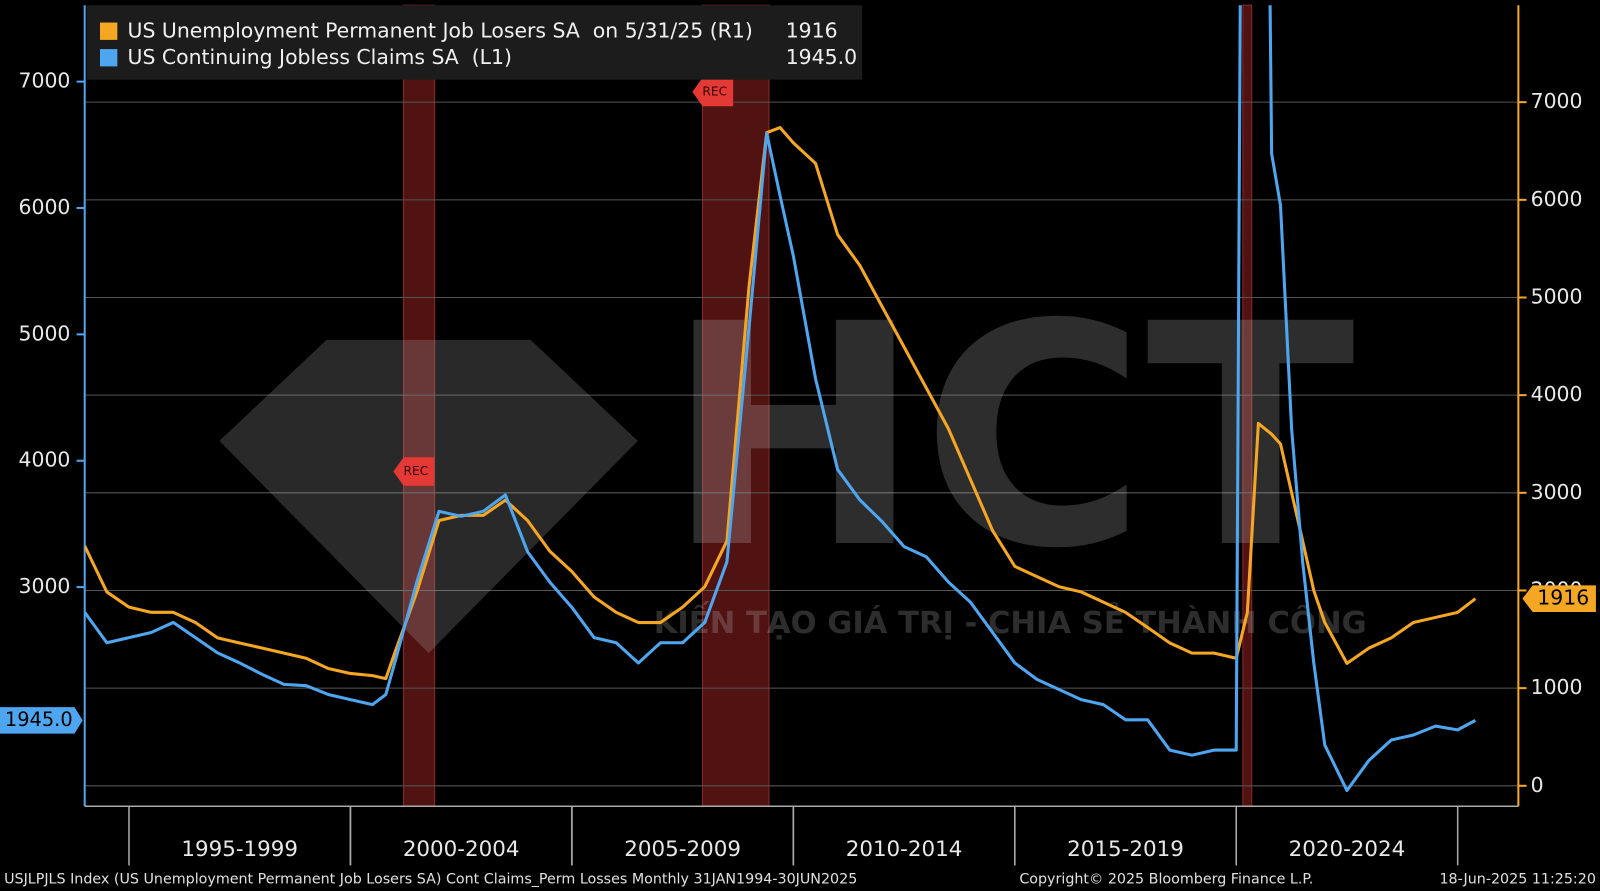 Image resolution: width=1600 pixels, height=891 pixels. Describe the element at coordinates (1557, 199) in the screenshot. I see `y2-tick-label: 6000` at that location.